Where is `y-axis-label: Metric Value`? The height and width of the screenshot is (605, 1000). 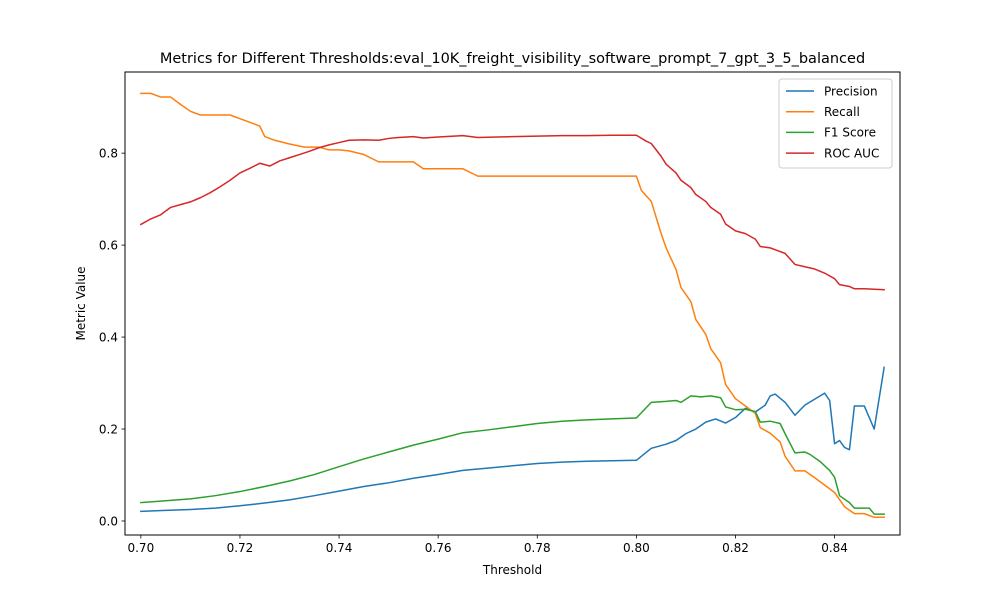
y-axis-label: Metric Value is located at coordinates (81, 303).